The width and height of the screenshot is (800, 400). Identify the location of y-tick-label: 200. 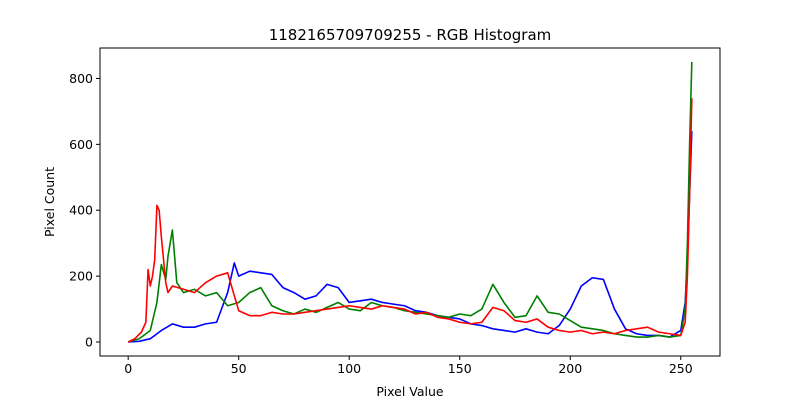
(81, 276).